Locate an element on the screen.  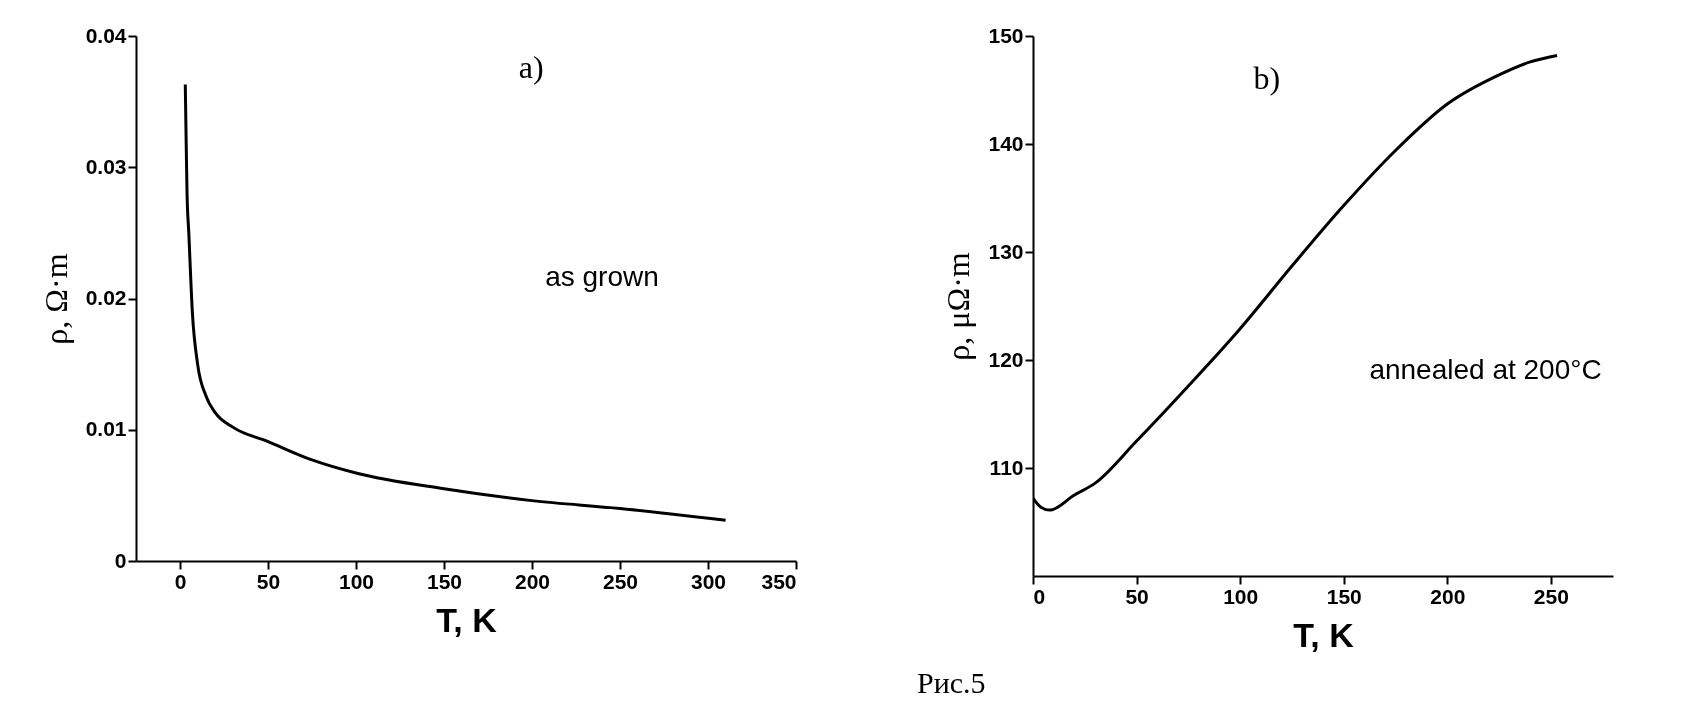
y-axis-title: ρ, μΩ·m is located at coordinates (958, 306).